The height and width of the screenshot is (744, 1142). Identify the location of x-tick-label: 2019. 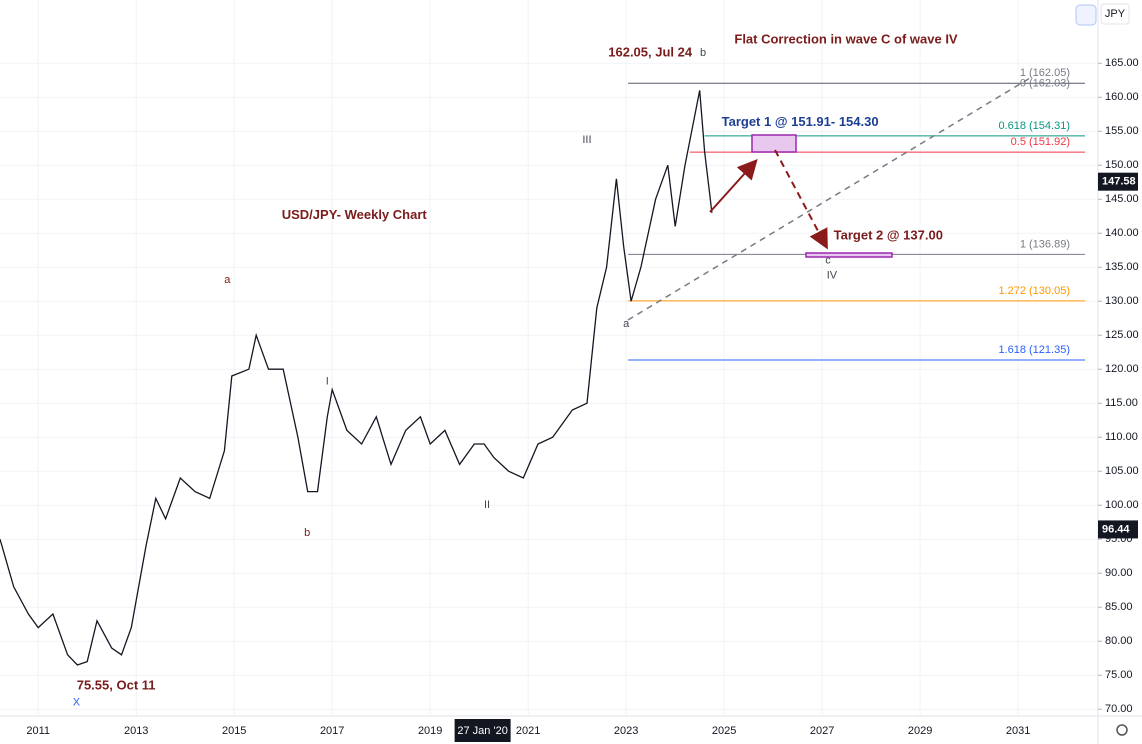
(430, 731).